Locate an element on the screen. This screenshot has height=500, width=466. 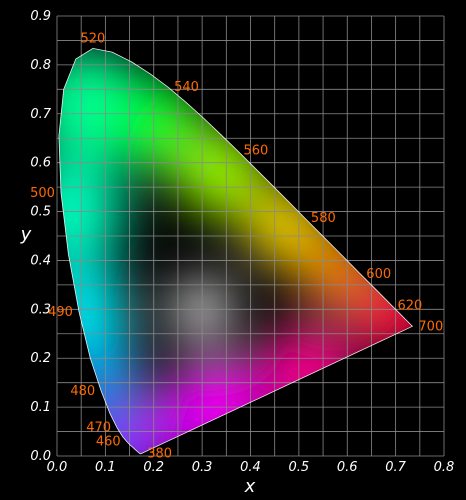
wavelength-label: 380 is located at coordinates (159, 454).